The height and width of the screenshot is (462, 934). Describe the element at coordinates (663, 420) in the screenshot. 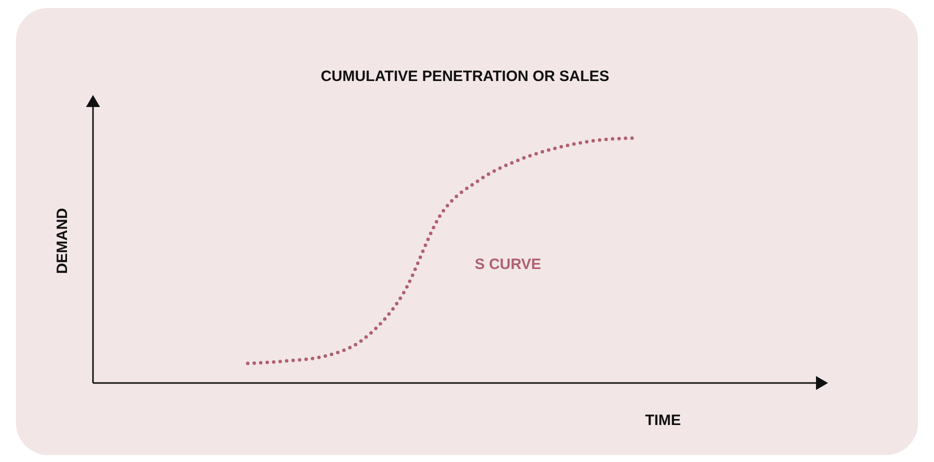

I see `x-axis-title: TIME` at that location.